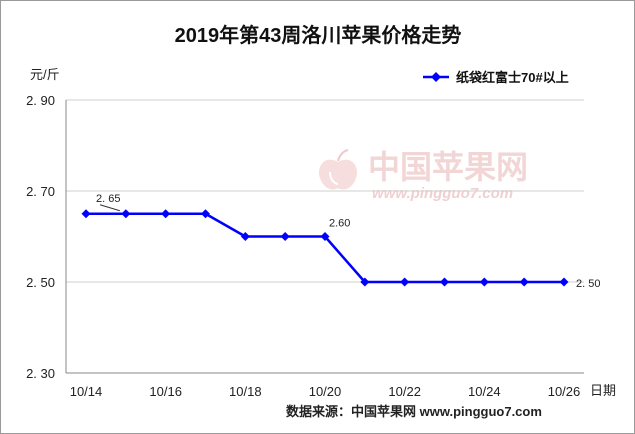  What do you see at coordinates (40, 100) in the screenshot?
I see `y-tick-label: 2. 90` at bounding box center [40, 100].